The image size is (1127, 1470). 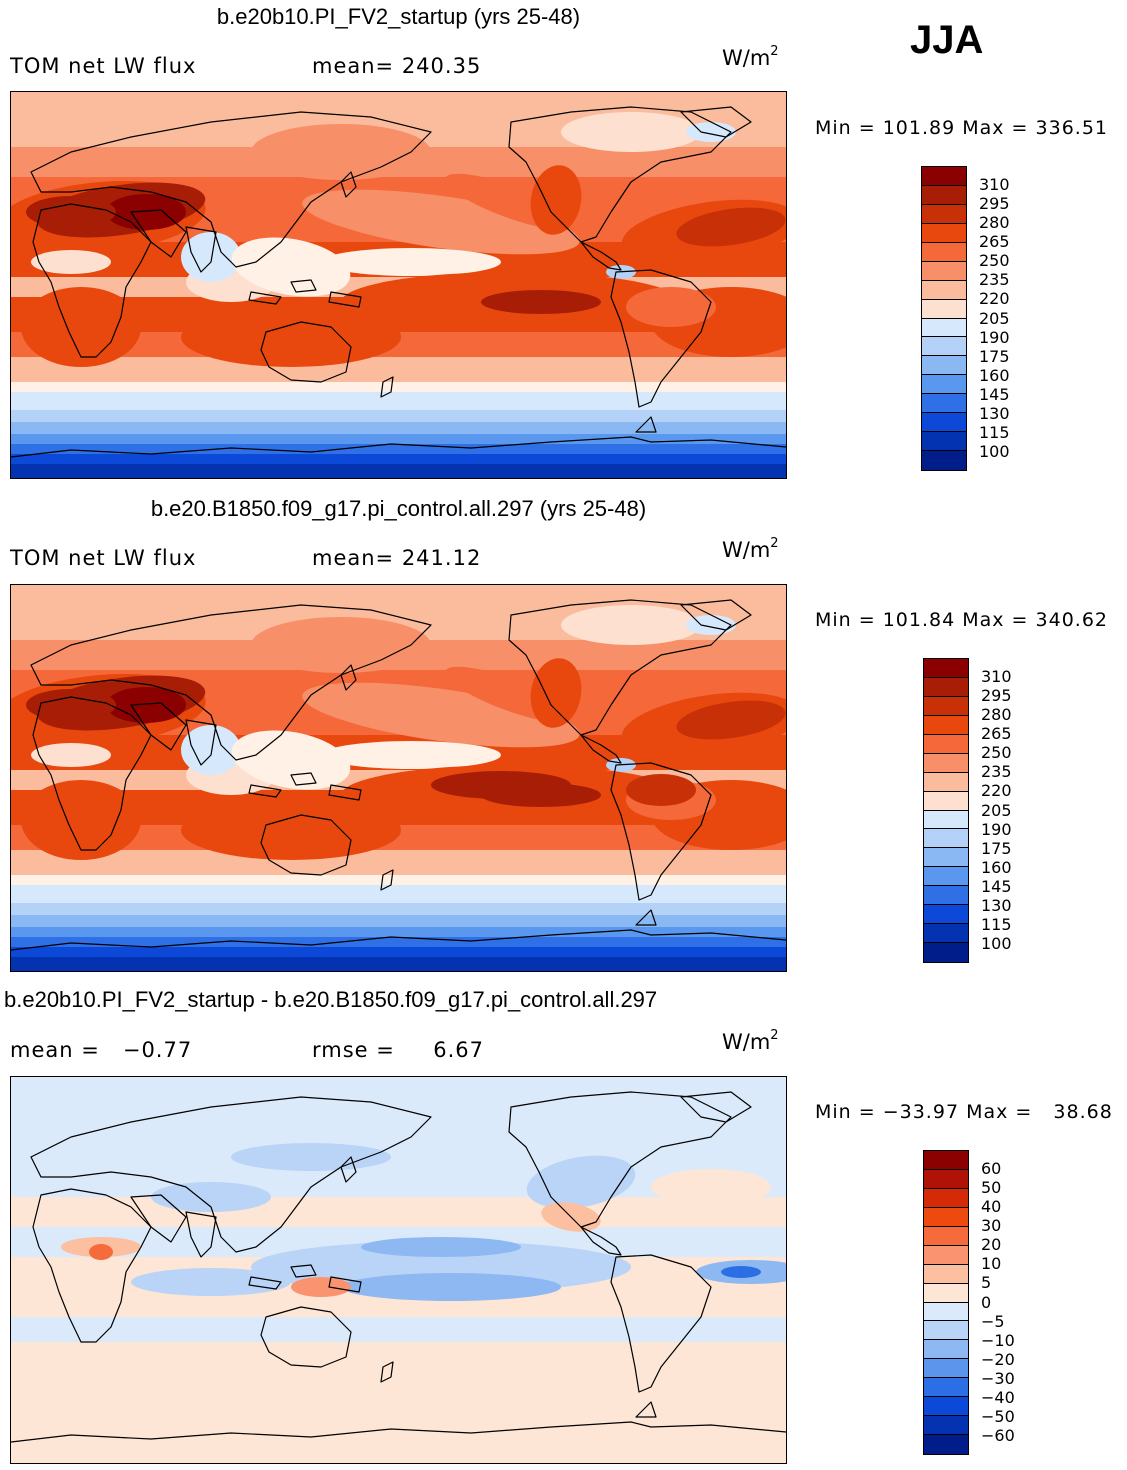 I want to click on colorbar-tick-label: 160, so click(x=996, y=867).